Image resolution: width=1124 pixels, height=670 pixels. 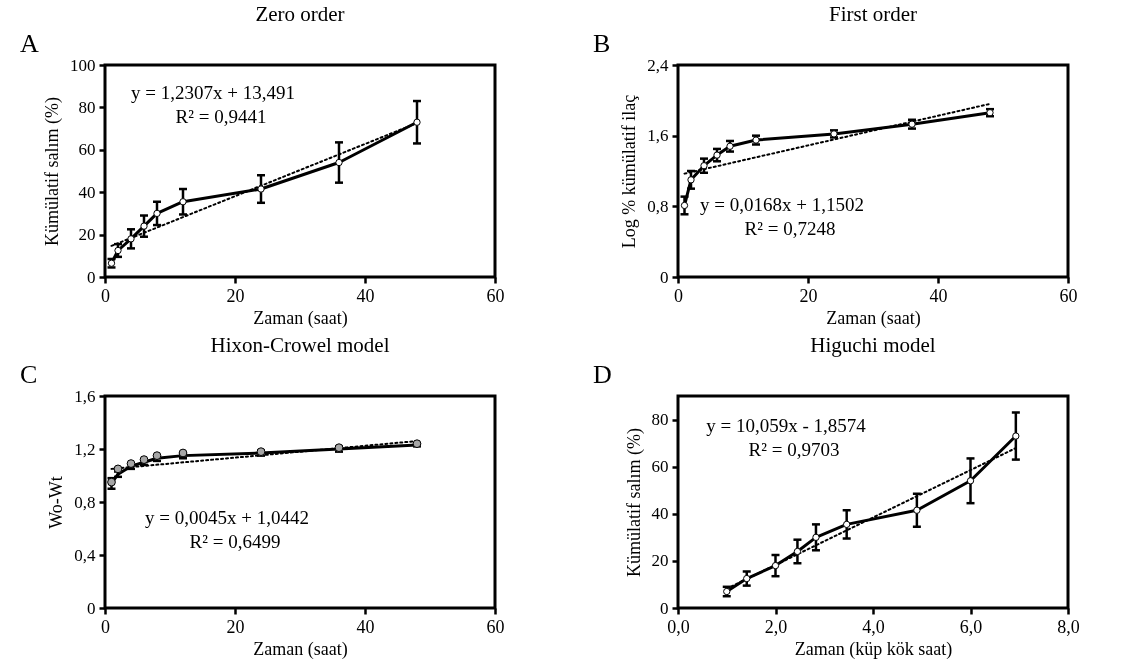 I want to click on y-tick-label: 0,4, so click(x=85, y=555).